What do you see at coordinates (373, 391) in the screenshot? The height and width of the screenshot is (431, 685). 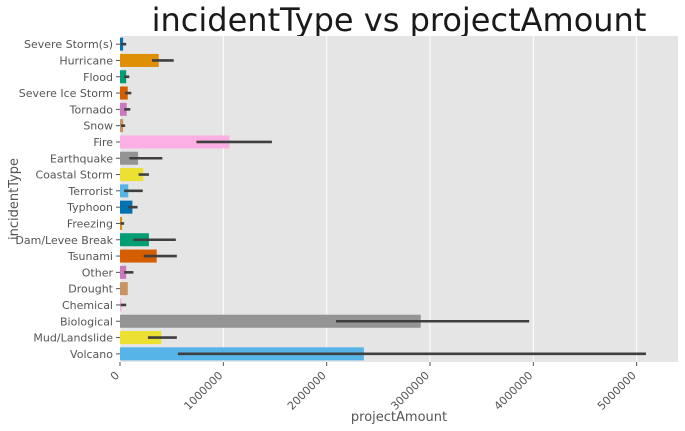 I see `x-tick-labels: 0 1000000 2000000 3000000 4000000 5000000` at bounding box center [373, 391].